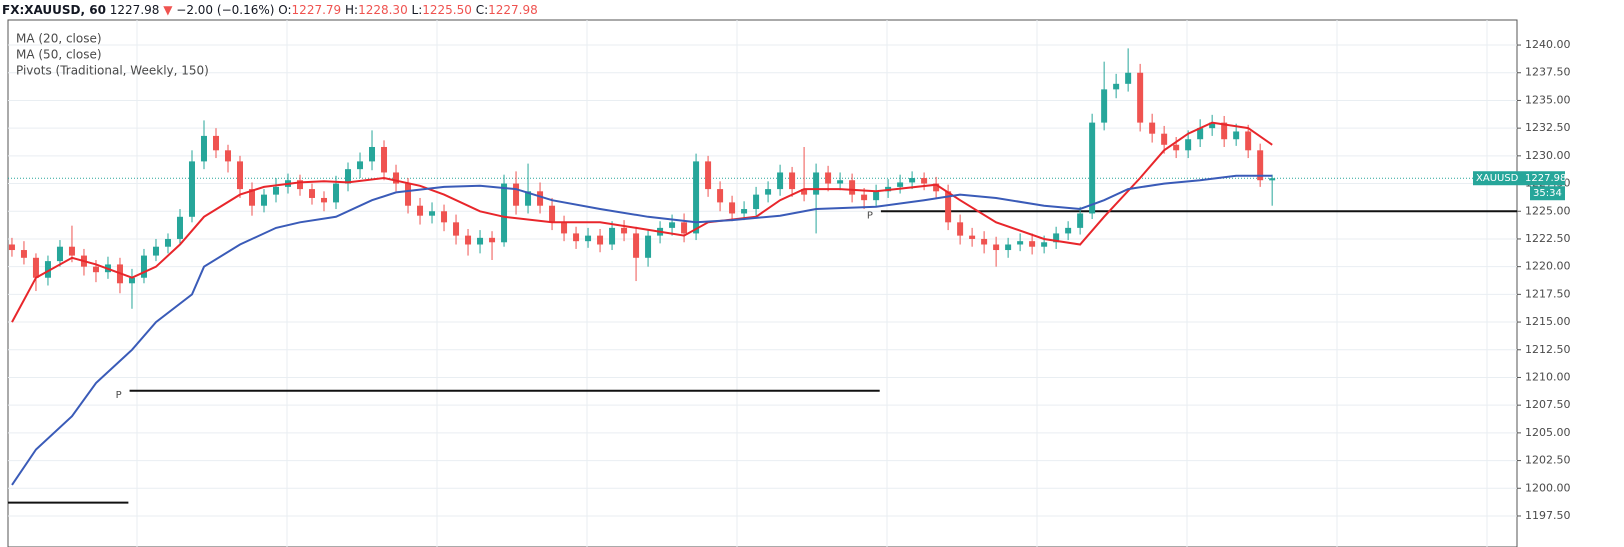  I want to click on y-tick-label: 1200.00, so click(1548, 487).